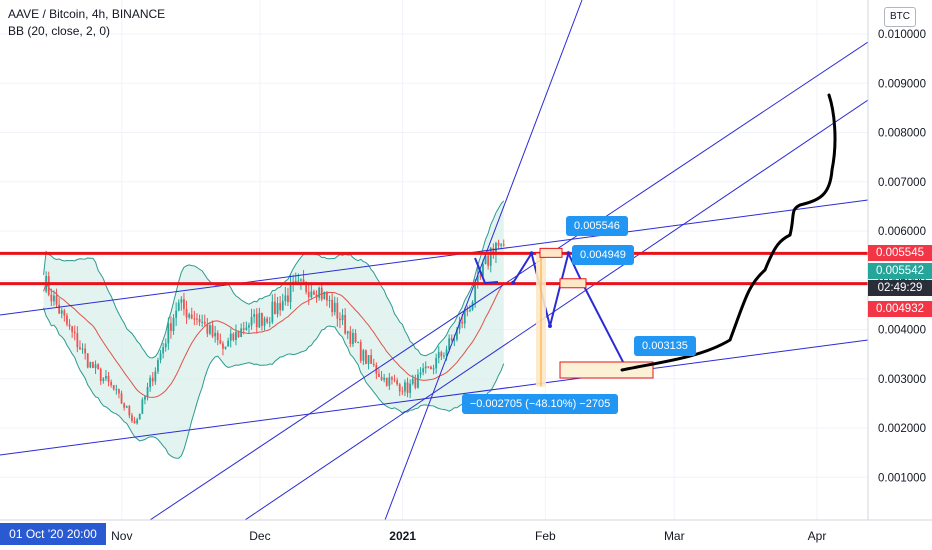  Describe the element at coordinates (603, 255) in the screenshot. I see `callout-support: 0.004949` at that location.